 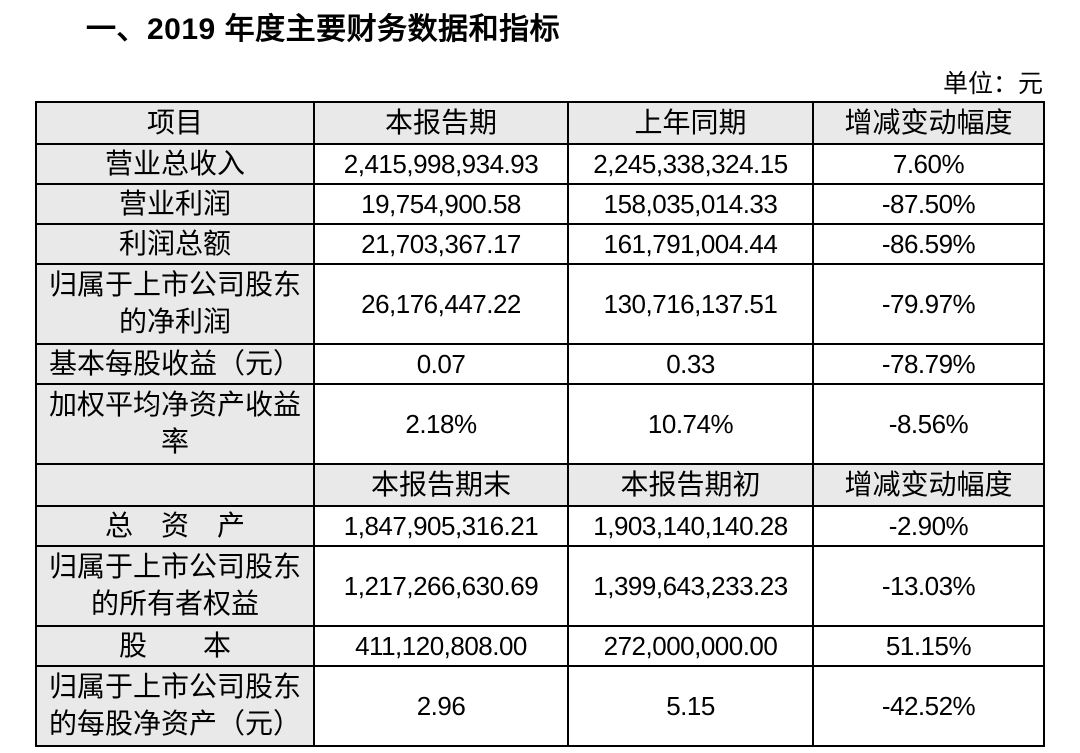 I want to click on row-change-value: 51.15%, so click(x=928, y=646).